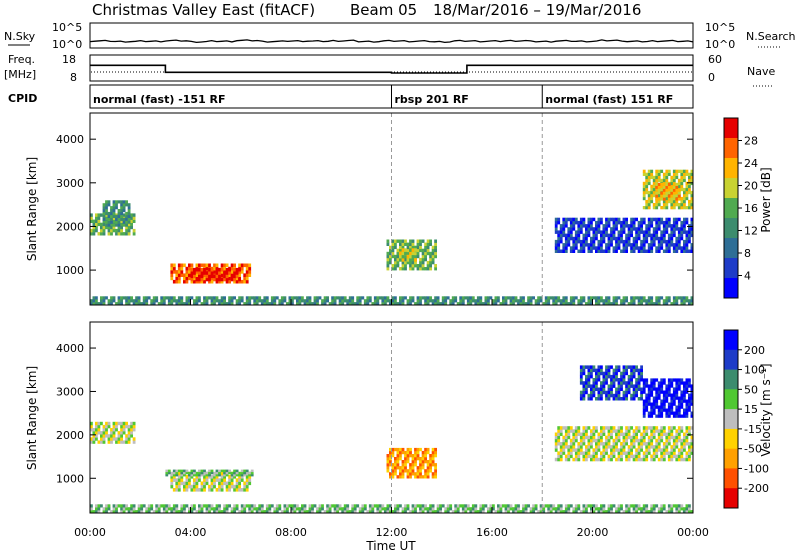  I want to click on noise-left-tick-bottom: 10^0, so click(67, 44).